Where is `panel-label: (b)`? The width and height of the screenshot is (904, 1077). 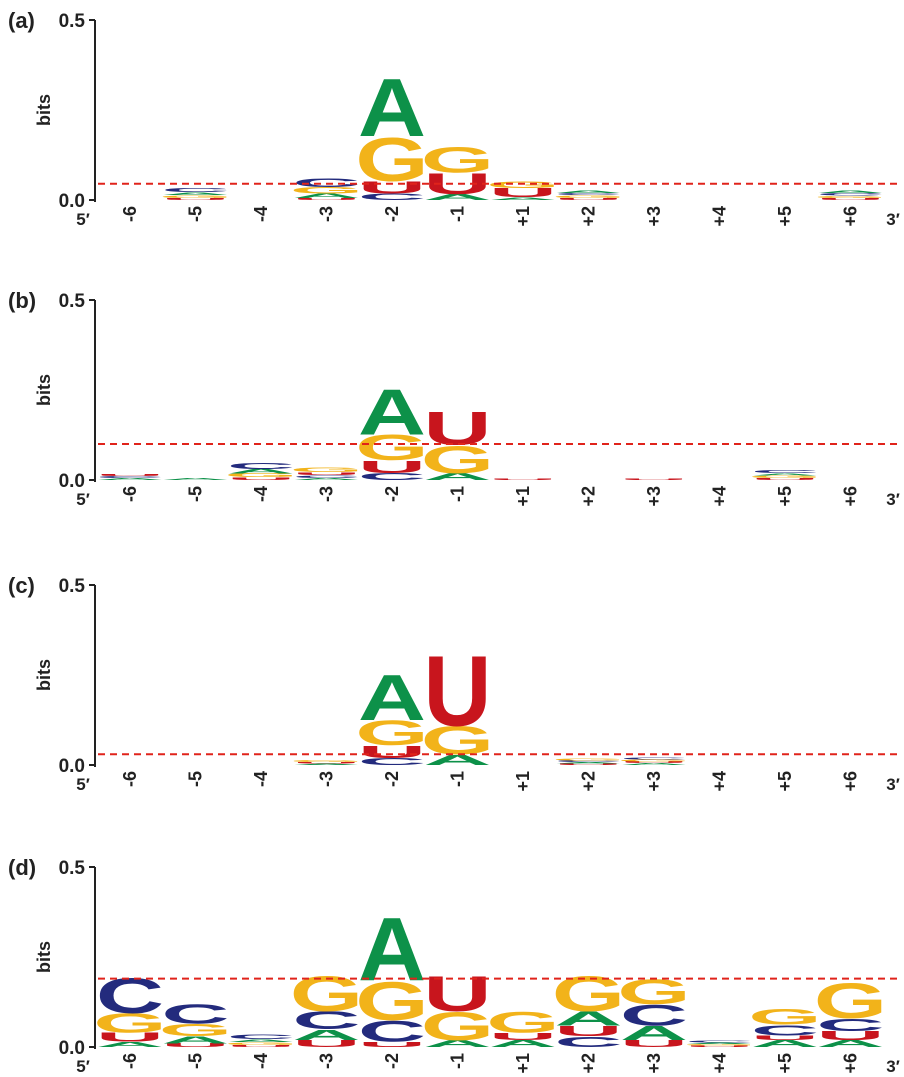 panel-label: (b) is located at coordinates (22, 300).